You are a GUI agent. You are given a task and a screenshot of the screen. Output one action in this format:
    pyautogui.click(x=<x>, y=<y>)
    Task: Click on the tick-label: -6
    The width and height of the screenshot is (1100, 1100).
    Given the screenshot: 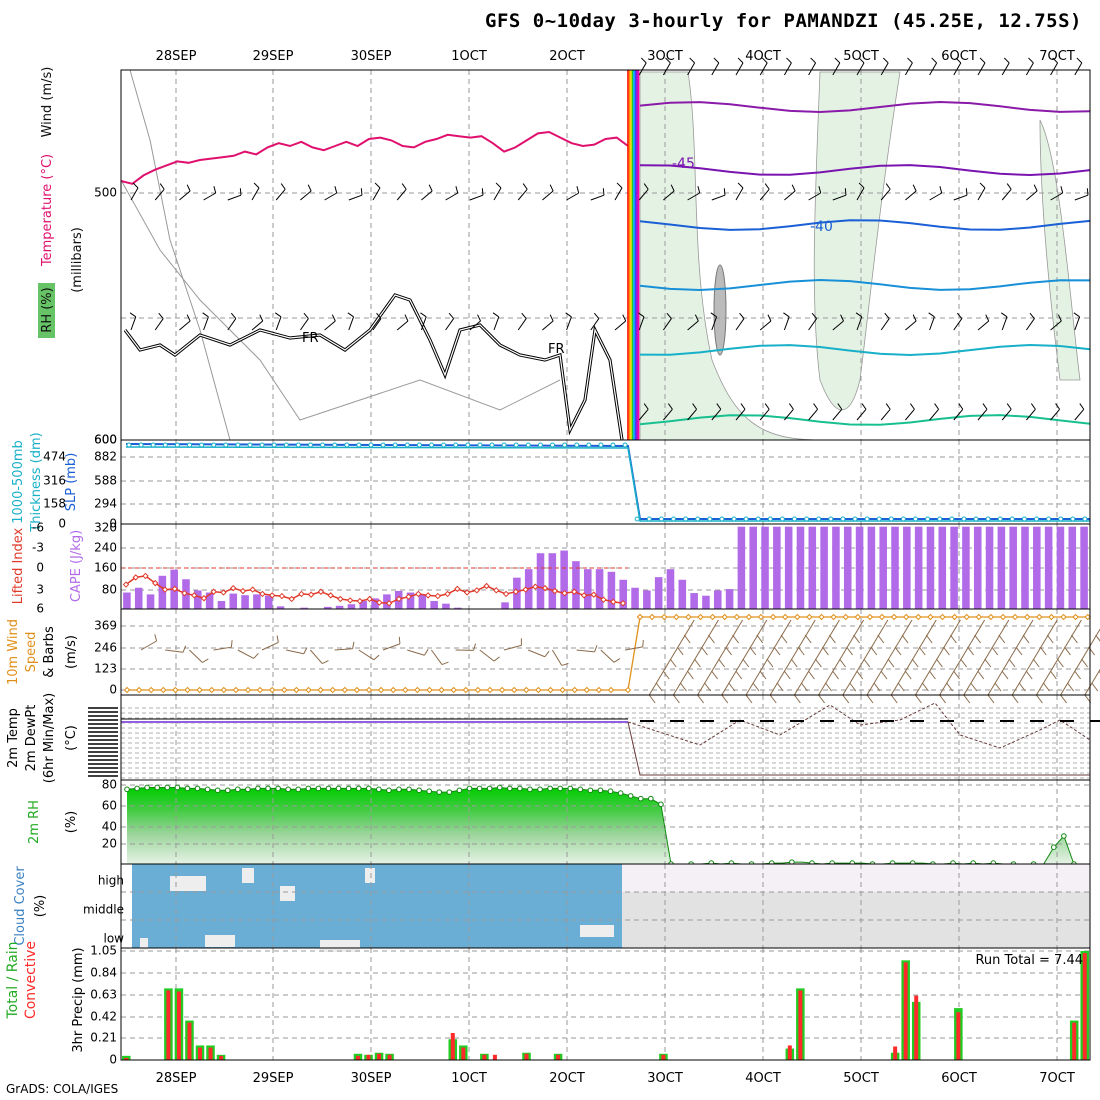 What is the action you would take?
    pyautogui.click(x=38, y=528)
    